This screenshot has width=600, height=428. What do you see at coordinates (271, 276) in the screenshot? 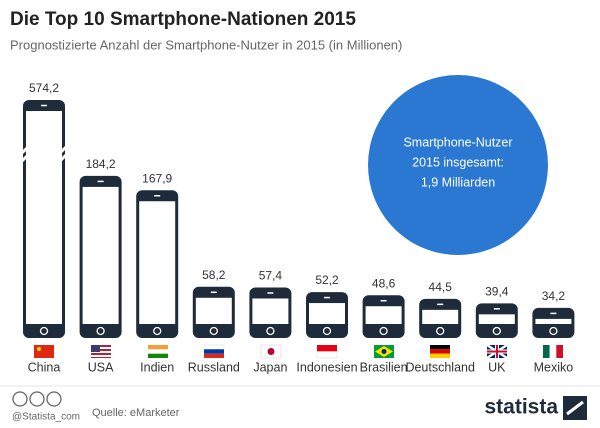
I see `value-label: 57,4` at bounding box center [271, 276].